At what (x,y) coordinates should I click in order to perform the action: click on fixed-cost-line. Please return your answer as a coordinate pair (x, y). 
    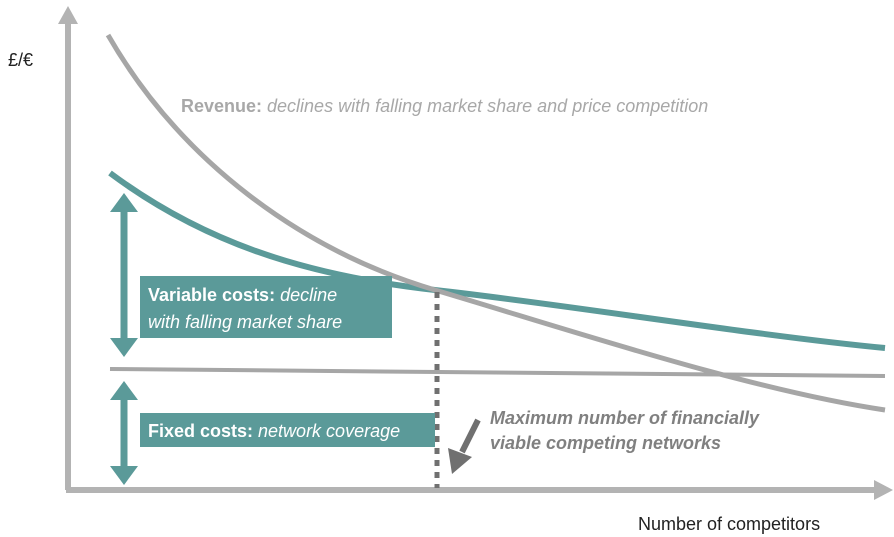
    Looking at the image, I should click on (497, 372).